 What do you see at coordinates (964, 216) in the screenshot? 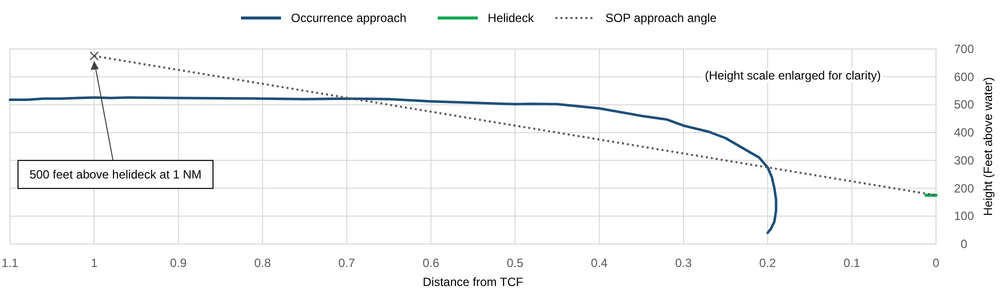
I see `y-tick-label: 100` at bounding box center [964, 216].